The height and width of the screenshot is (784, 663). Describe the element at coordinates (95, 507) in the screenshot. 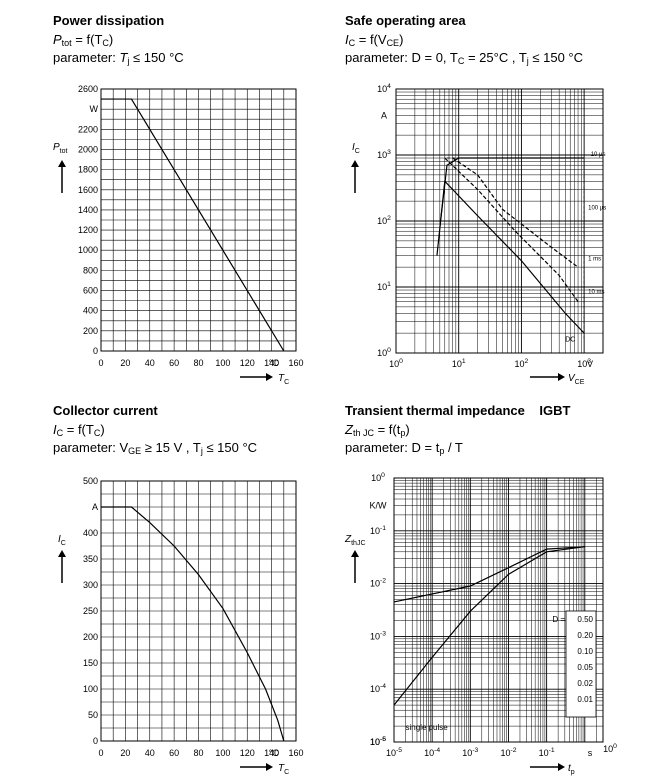

I see `collector-y-unit: A` at that location.